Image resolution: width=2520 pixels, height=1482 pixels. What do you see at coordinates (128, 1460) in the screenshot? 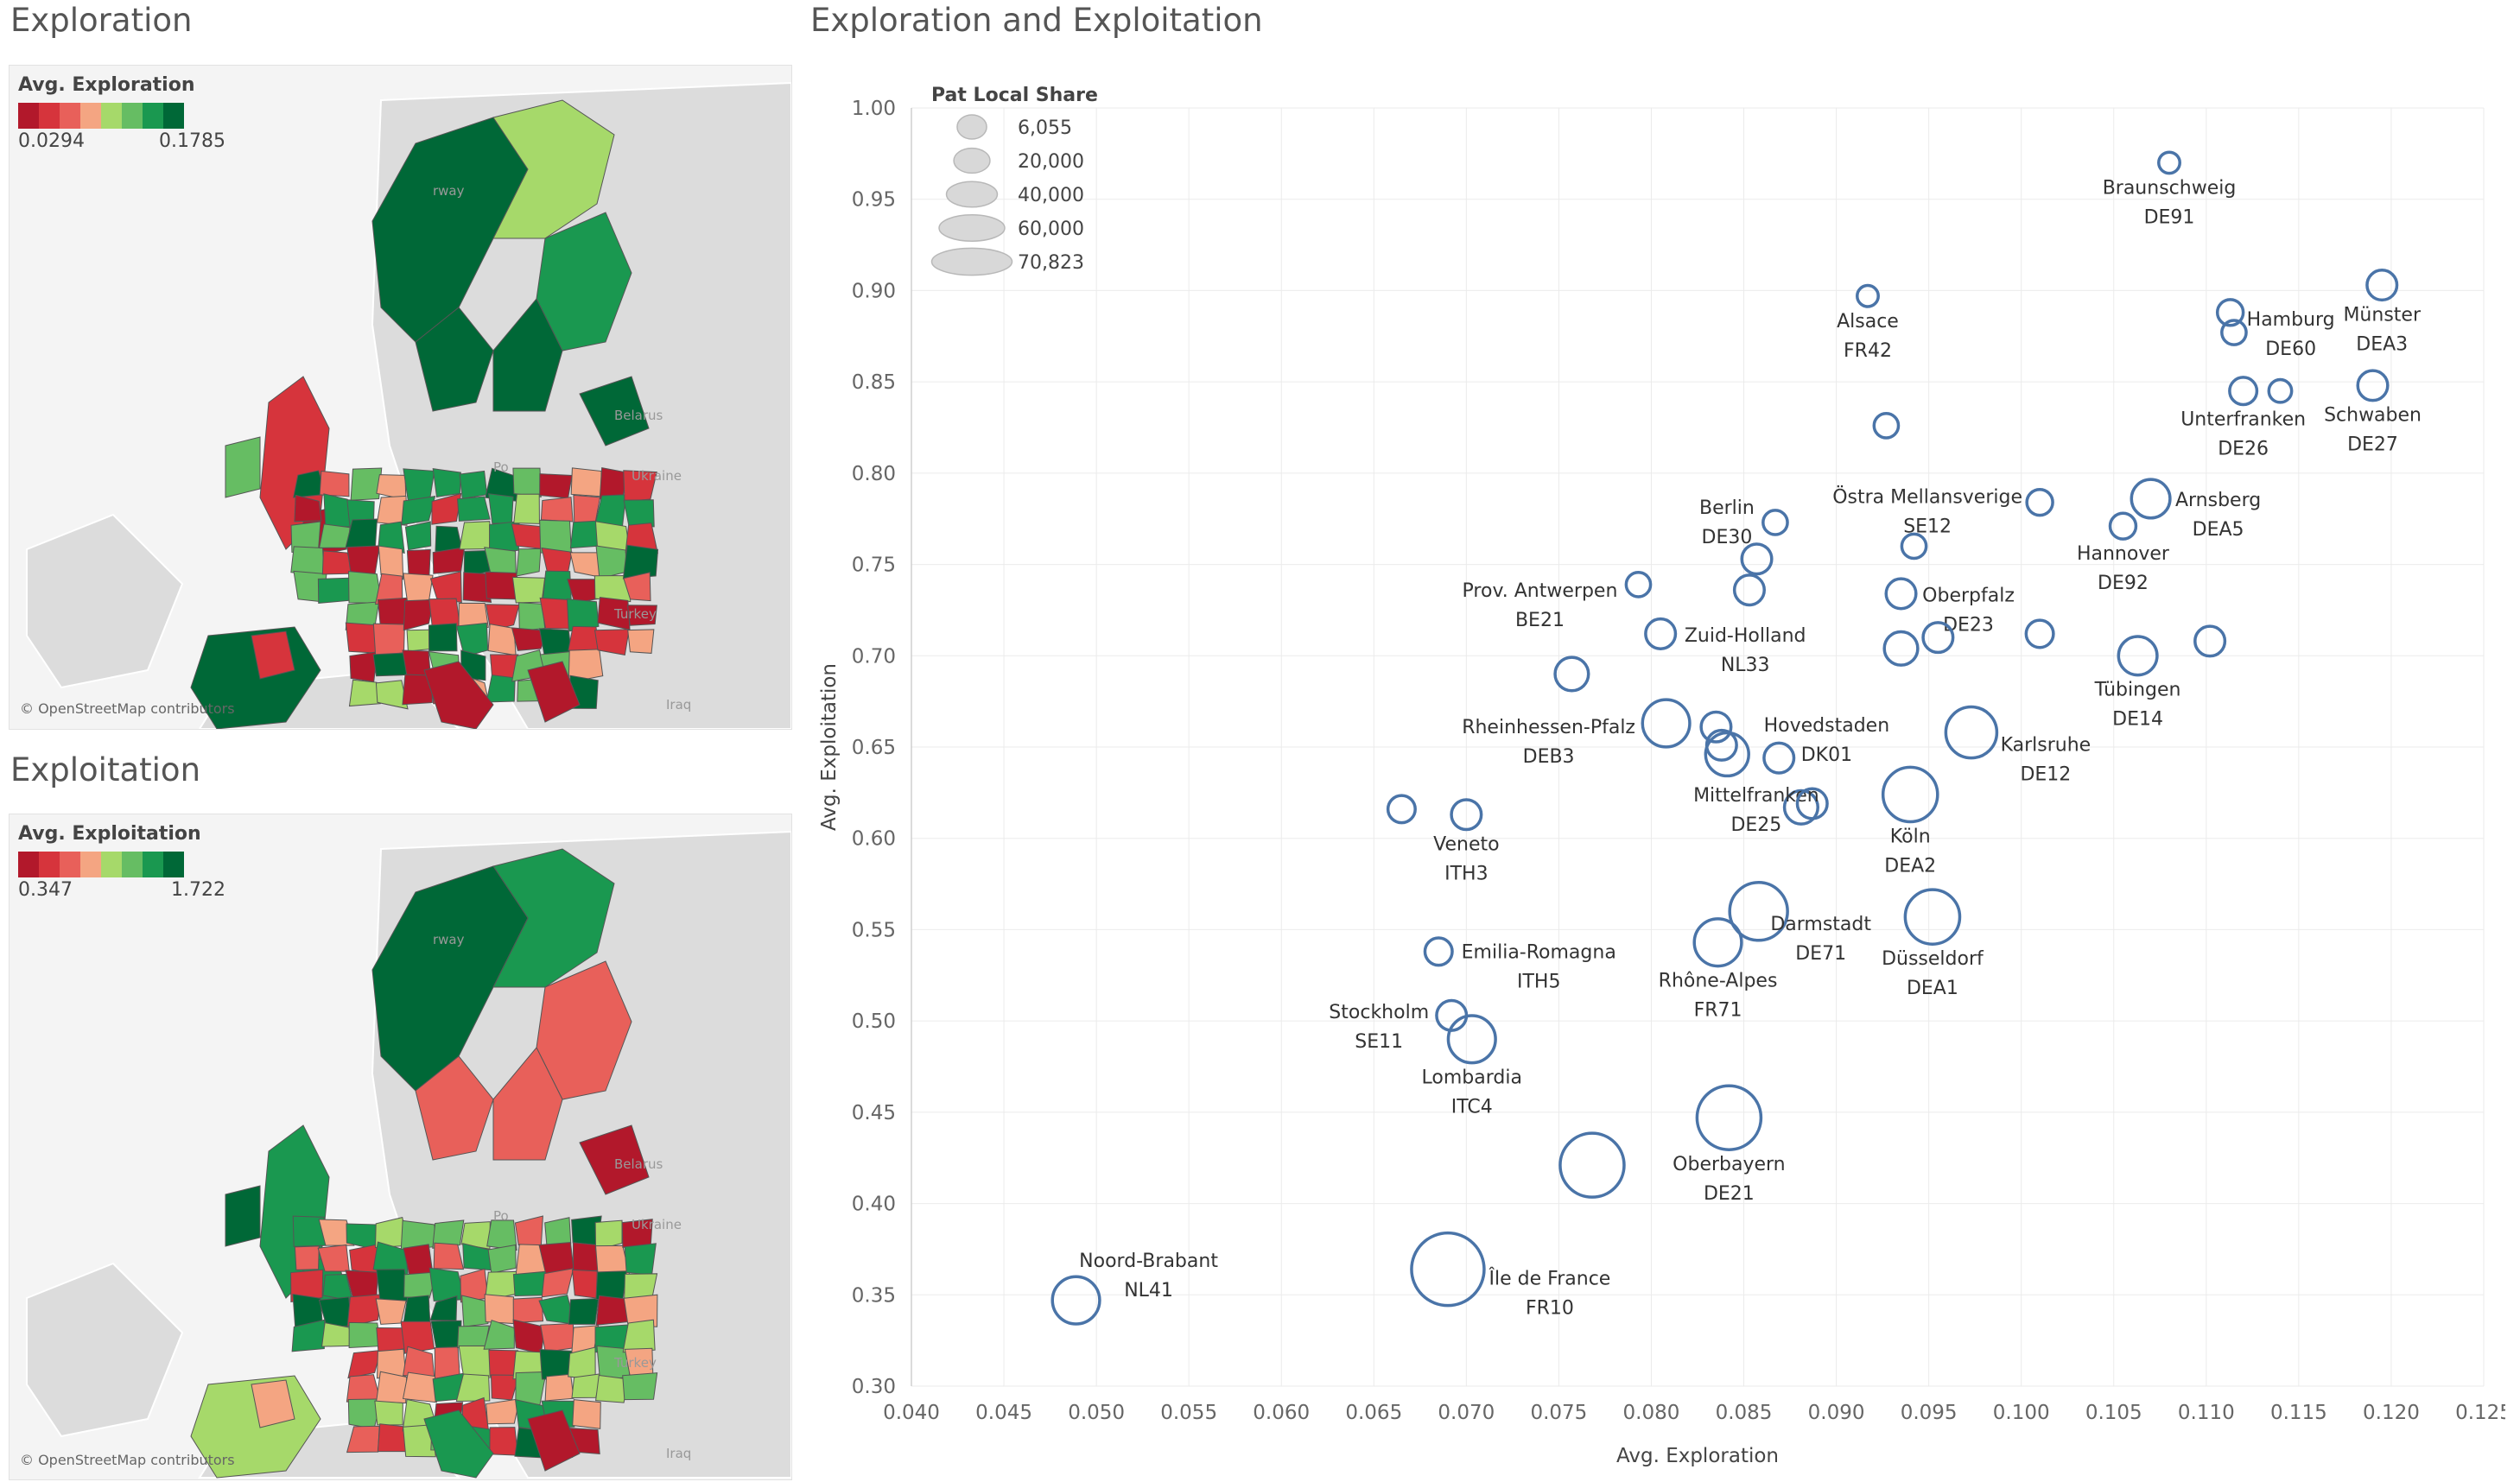
I see `exploitation-map-credit: © OpenStreetMap contributors` at bounding box center [128, 1460].